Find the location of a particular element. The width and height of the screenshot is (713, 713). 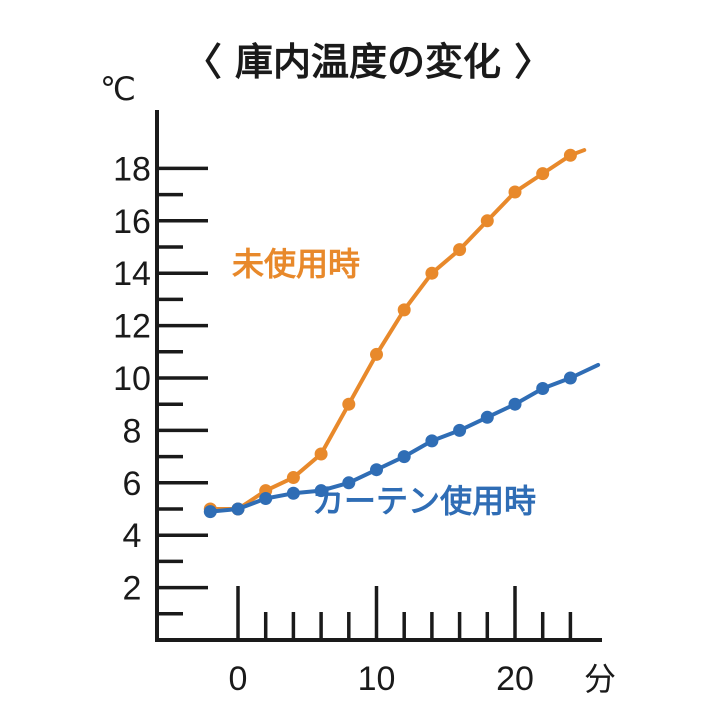

y-tick-label: 10 is located at coordinates (132, 379).